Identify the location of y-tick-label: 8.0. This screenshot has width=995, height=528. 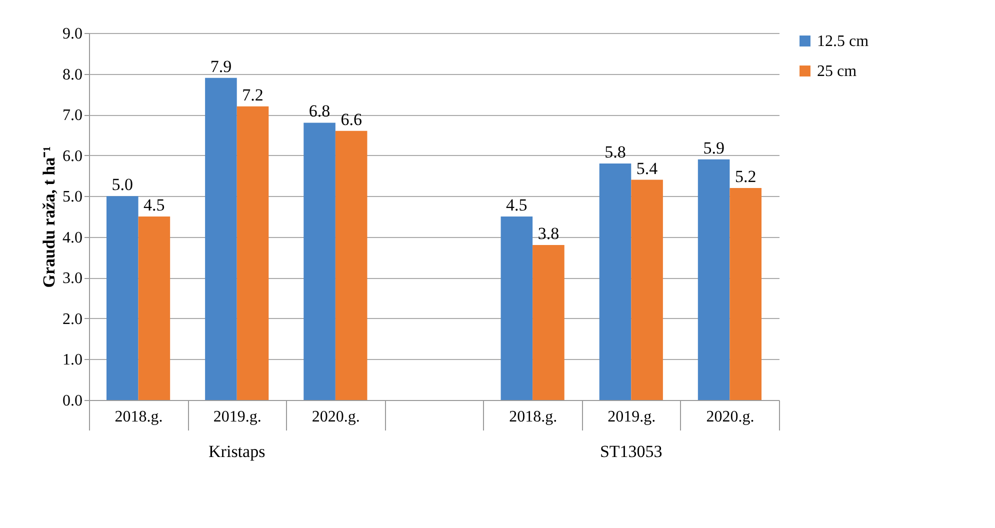
(72, 75).